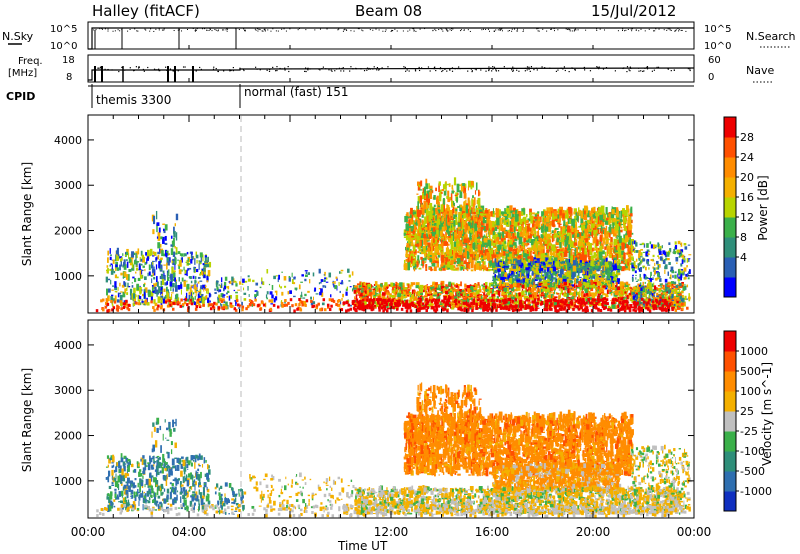  What do you see at coordinates (350, 96) in the screenshot?
I see `cpid-panel: CPID themis 3300 normal (fast) 151` at bounding box center [350, 96].